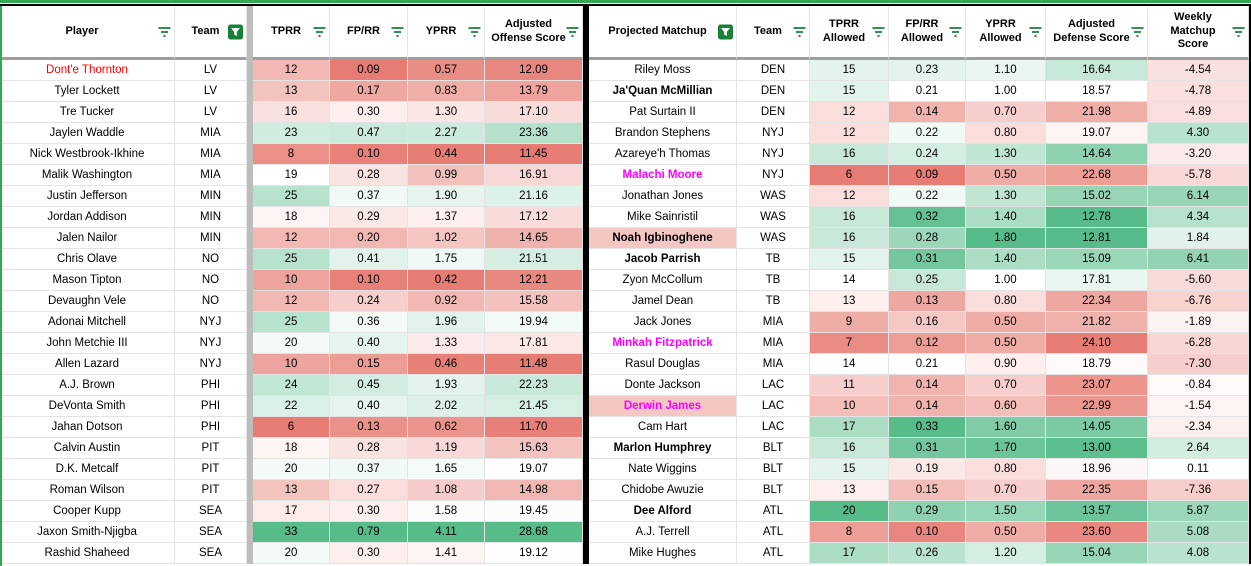 The height and width of the screenshot is (566, 1251). I want to click on cell-yprr: 0.46, so click(446, 364).